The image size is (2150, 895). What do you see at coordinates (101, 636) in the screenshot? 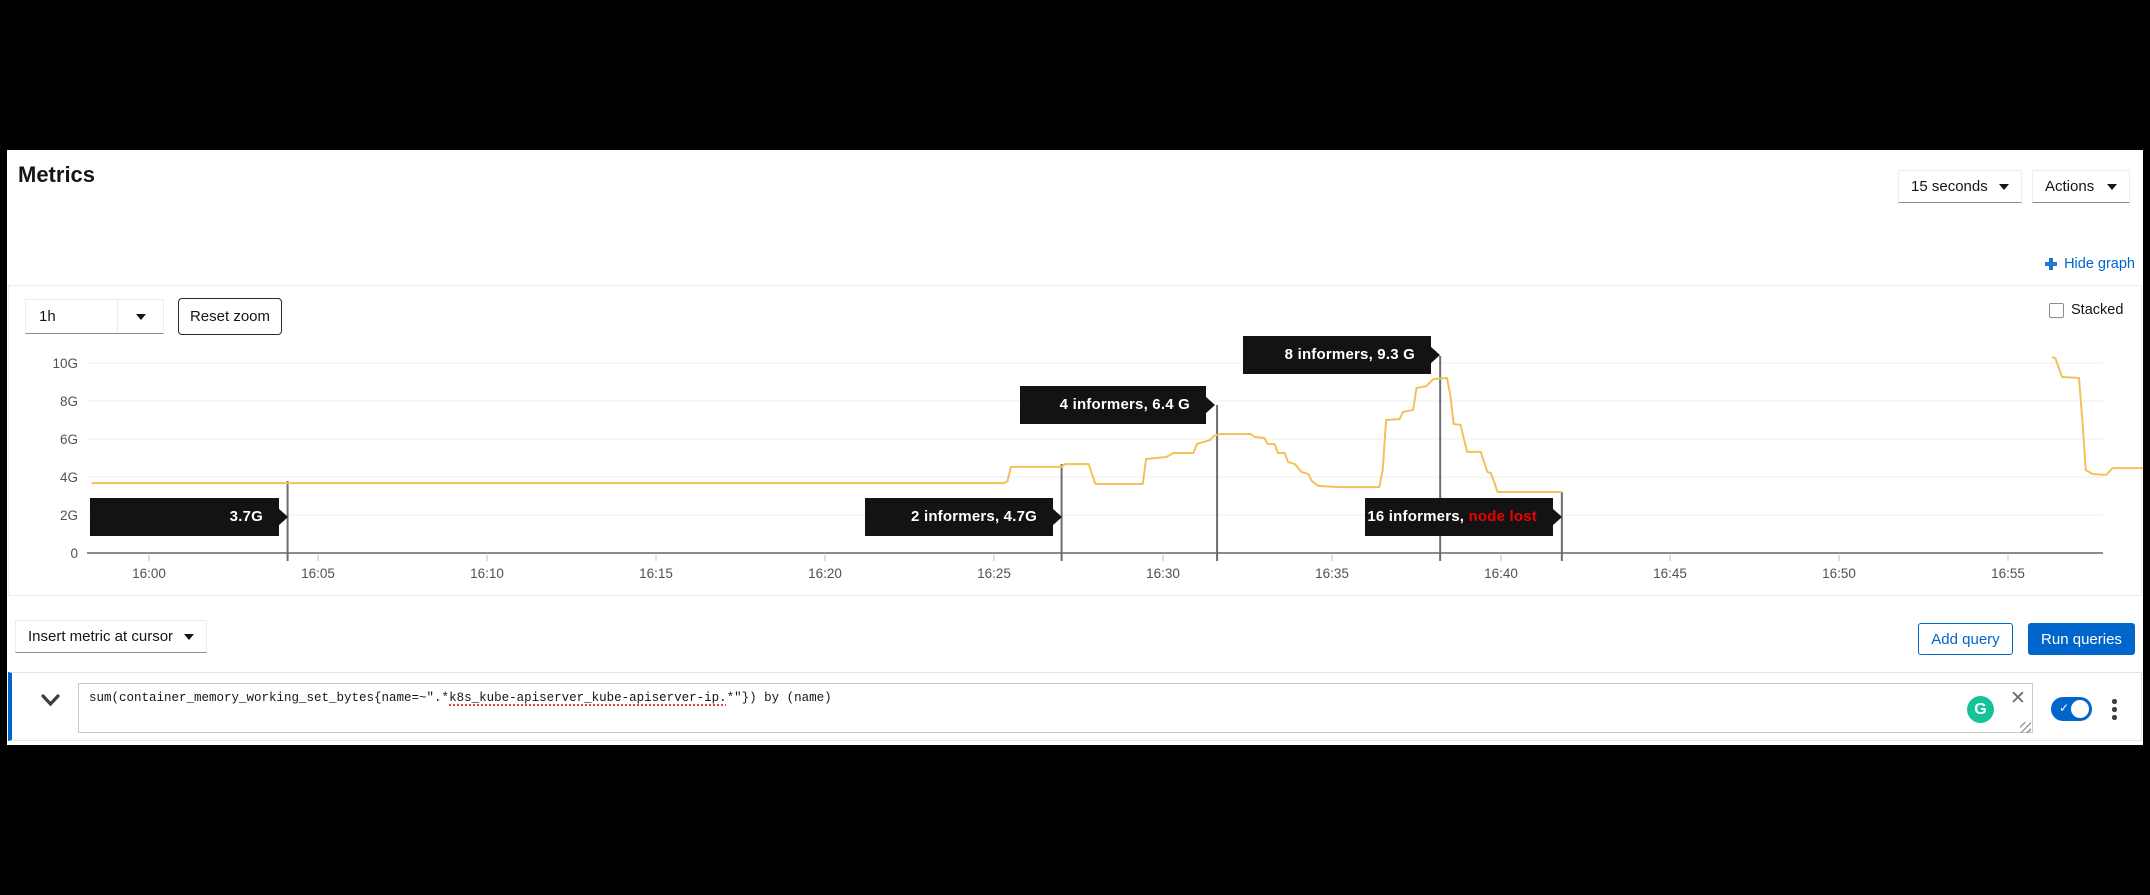
I see `insert-metric-label: Insert metric at cursor` at bounding box center [101, 636].